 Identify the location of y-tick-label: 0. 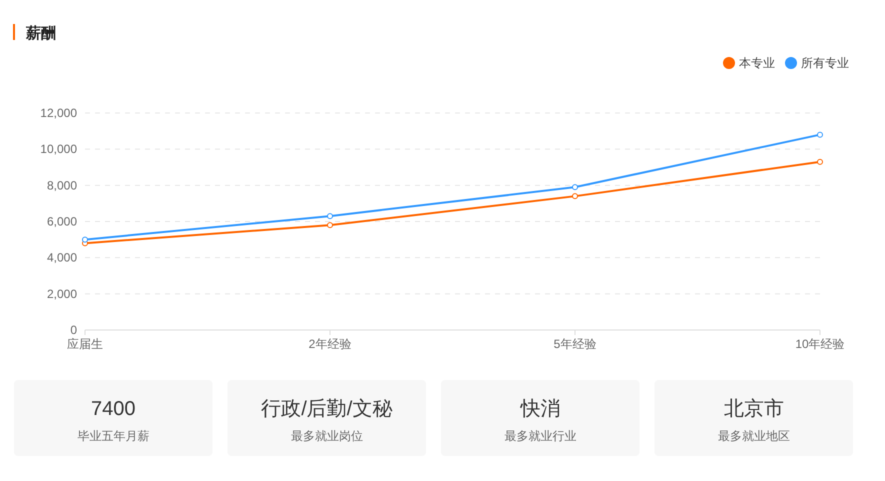
(74, 330).